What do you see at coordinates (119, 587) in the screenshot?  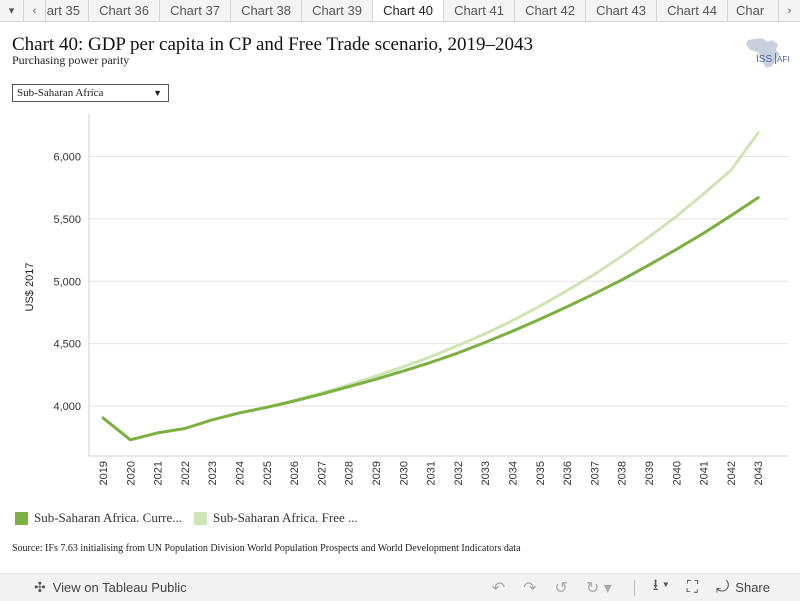 I see `view-label: View on Tableau Public` at bounding box center [119, 587].